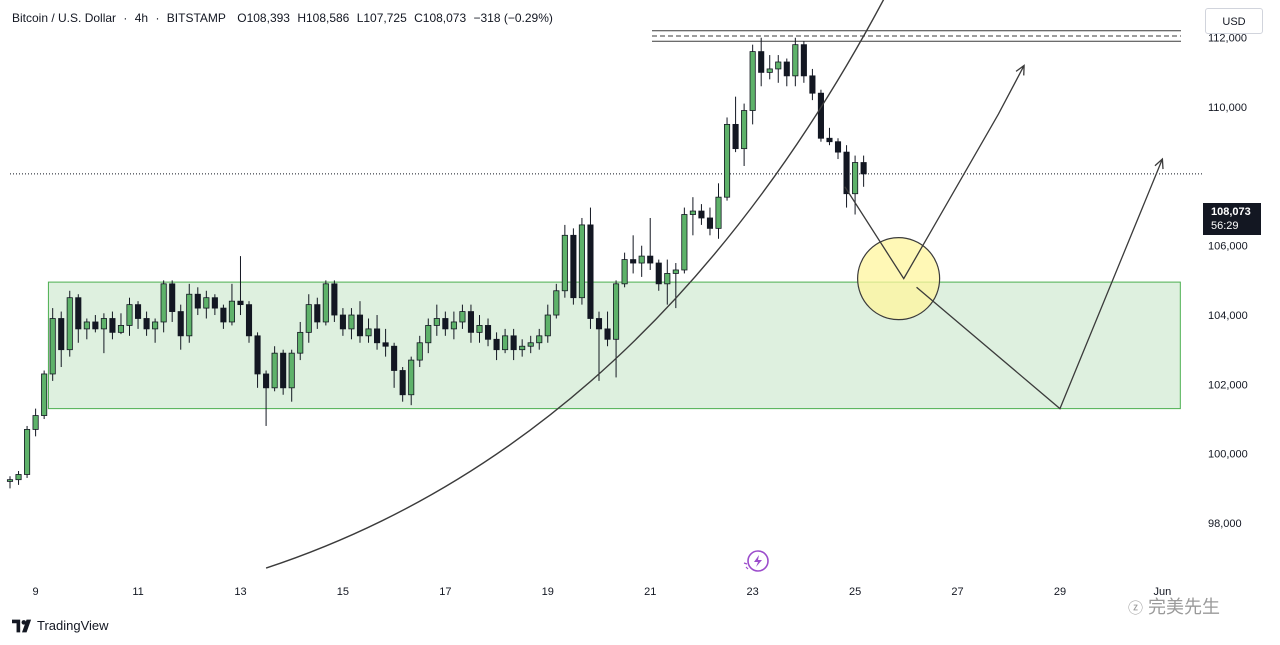  Describe the element at coordinates (141, 18) in the screenshot. I see `interval: 4h` at that location.